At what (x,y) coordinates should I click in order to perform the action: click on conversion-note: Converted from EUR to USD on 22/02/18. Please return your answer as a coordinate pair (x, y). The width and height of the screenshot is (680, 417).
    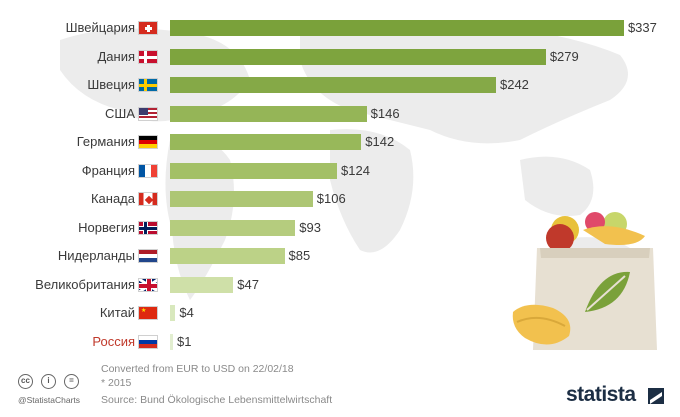
    Looking at the image, I should click on (197, 369).